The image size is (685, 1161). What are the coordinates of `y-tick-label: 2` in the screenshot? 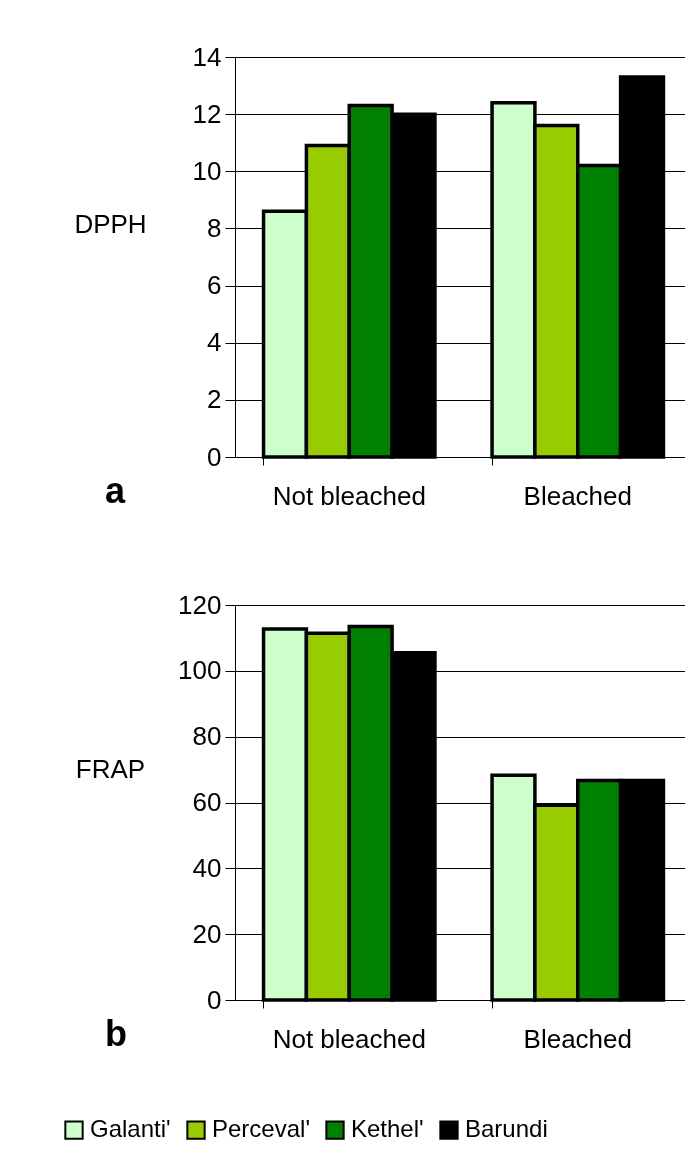 It's located at (214, 399).